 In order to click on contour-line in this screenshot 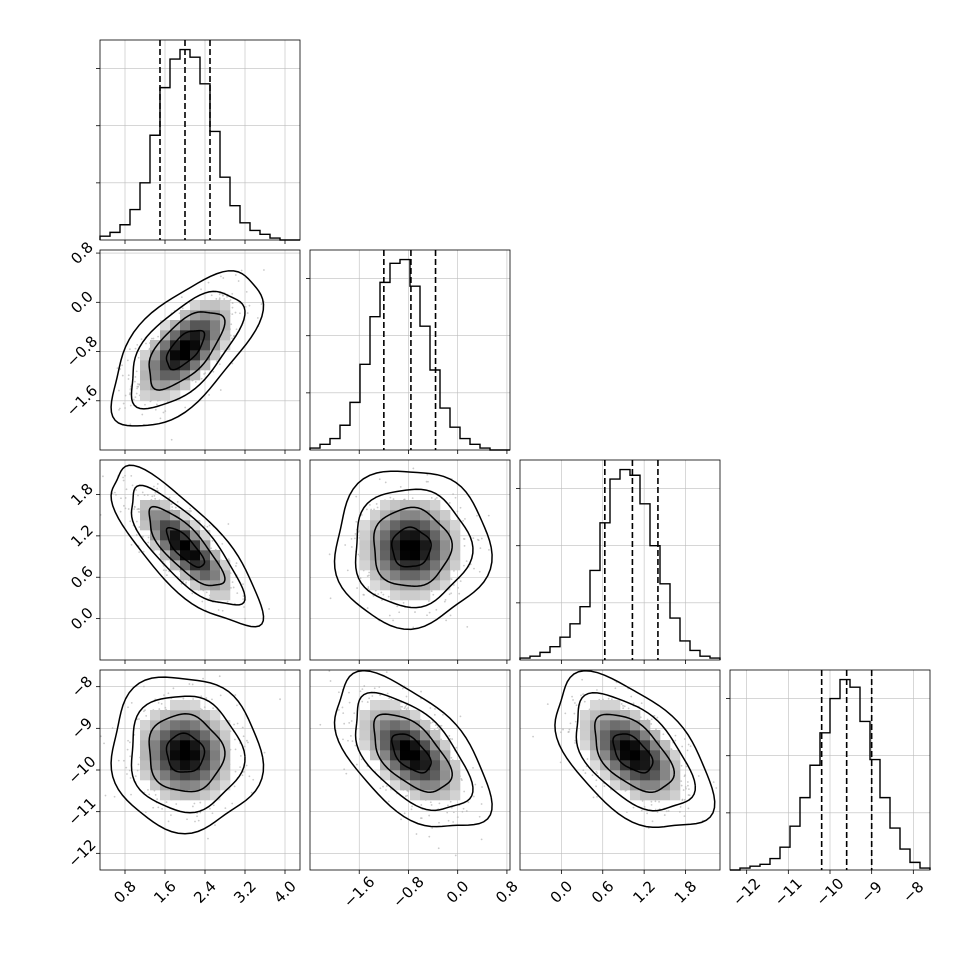, I will do `click(188, 350)`.